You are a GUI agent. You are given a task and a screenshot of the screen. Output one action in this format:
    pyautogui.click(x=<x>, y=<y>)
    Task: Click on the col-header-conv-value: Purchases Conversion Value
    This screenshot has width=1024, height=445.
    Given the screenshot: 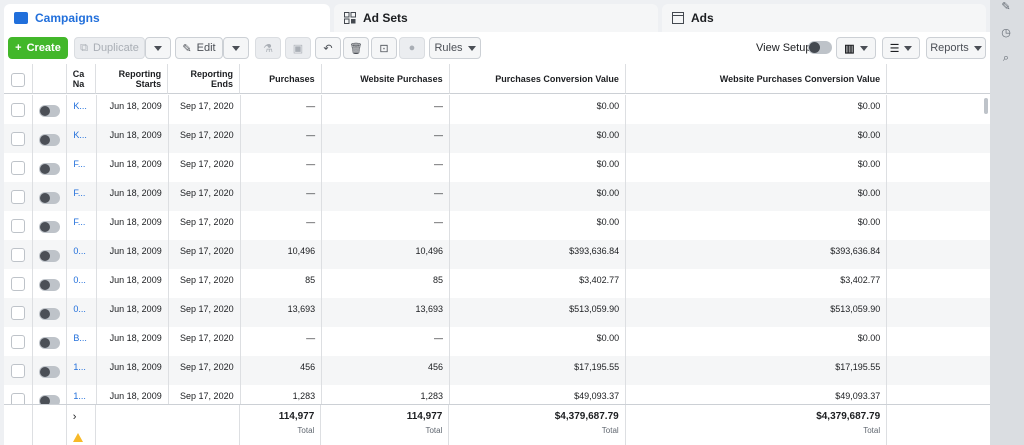 What is the action you would take?
    pyautogui.click(x=537, y=79)
    